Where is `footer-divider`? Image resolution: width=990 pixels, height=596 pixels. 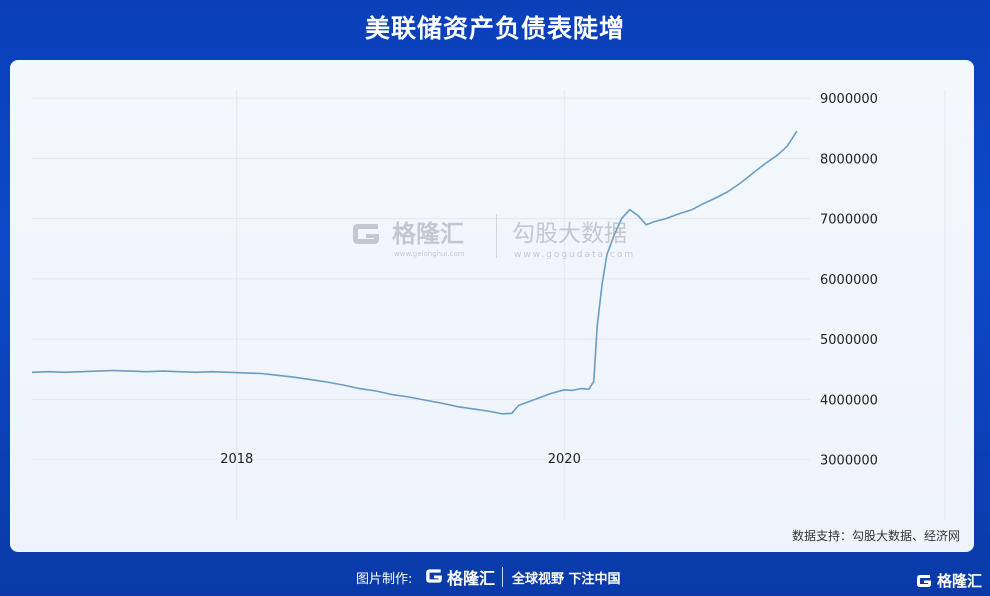
footer-divider is located at coordinates (502, 577).